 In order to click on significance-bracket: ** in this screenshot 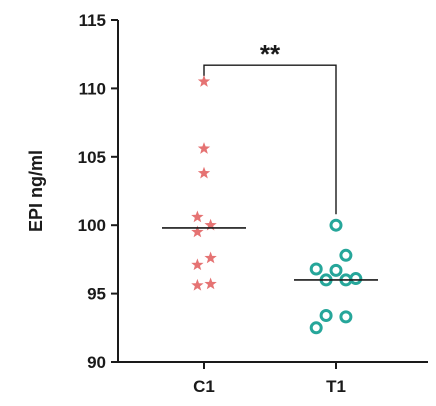, I will do `click(270, 127)`.